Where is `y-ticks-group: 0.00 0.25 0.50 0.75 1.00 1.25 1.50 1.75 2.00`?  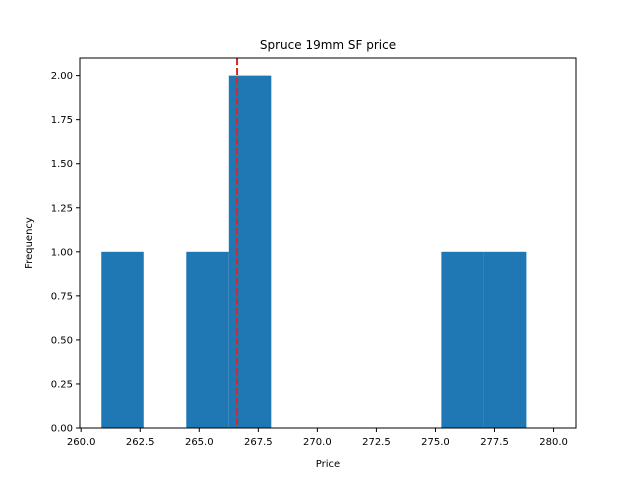 y-ticks-group: 0.00 0.25 0.50 0.75 1.00 1.25 1.50 1.75 2.00 is located at coordinates (65, 253).